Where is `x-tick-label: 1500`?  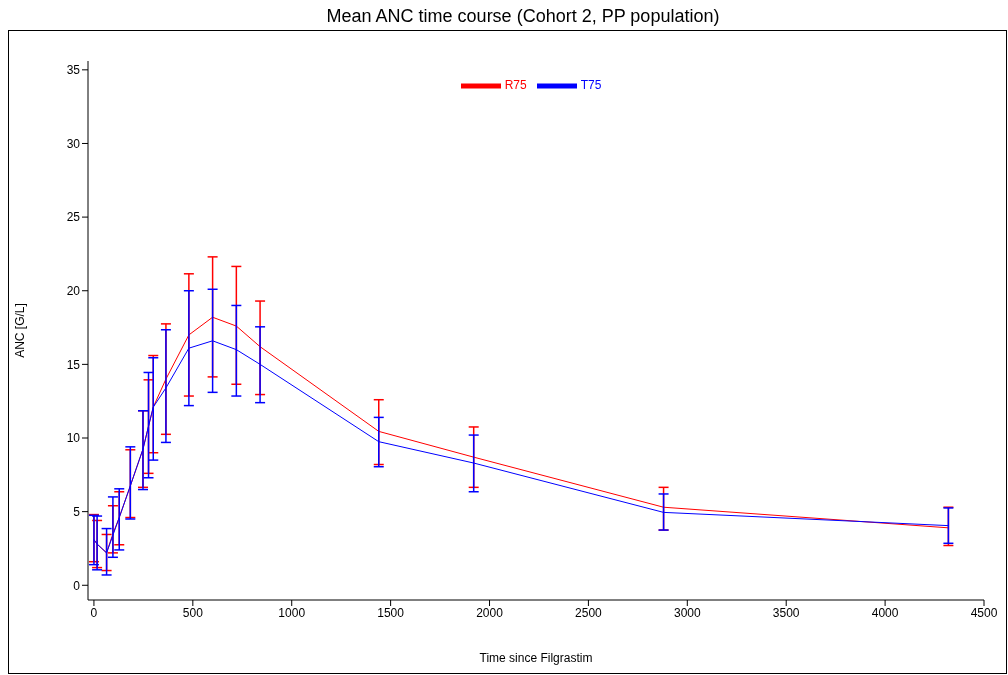
x-tick-label: 1500 is located at coordinates (391, 612).